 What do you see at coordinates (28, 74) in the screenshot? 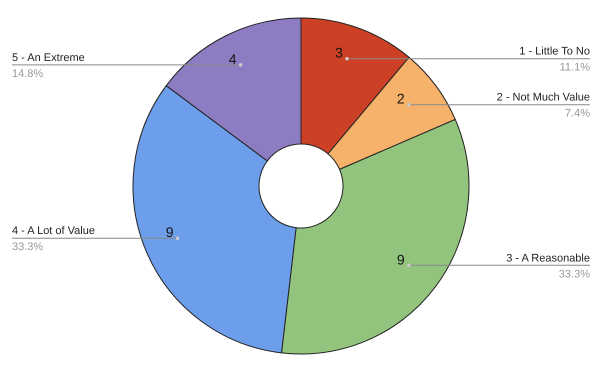
I see `text: 14.8%` at bounding box center [28, 74].